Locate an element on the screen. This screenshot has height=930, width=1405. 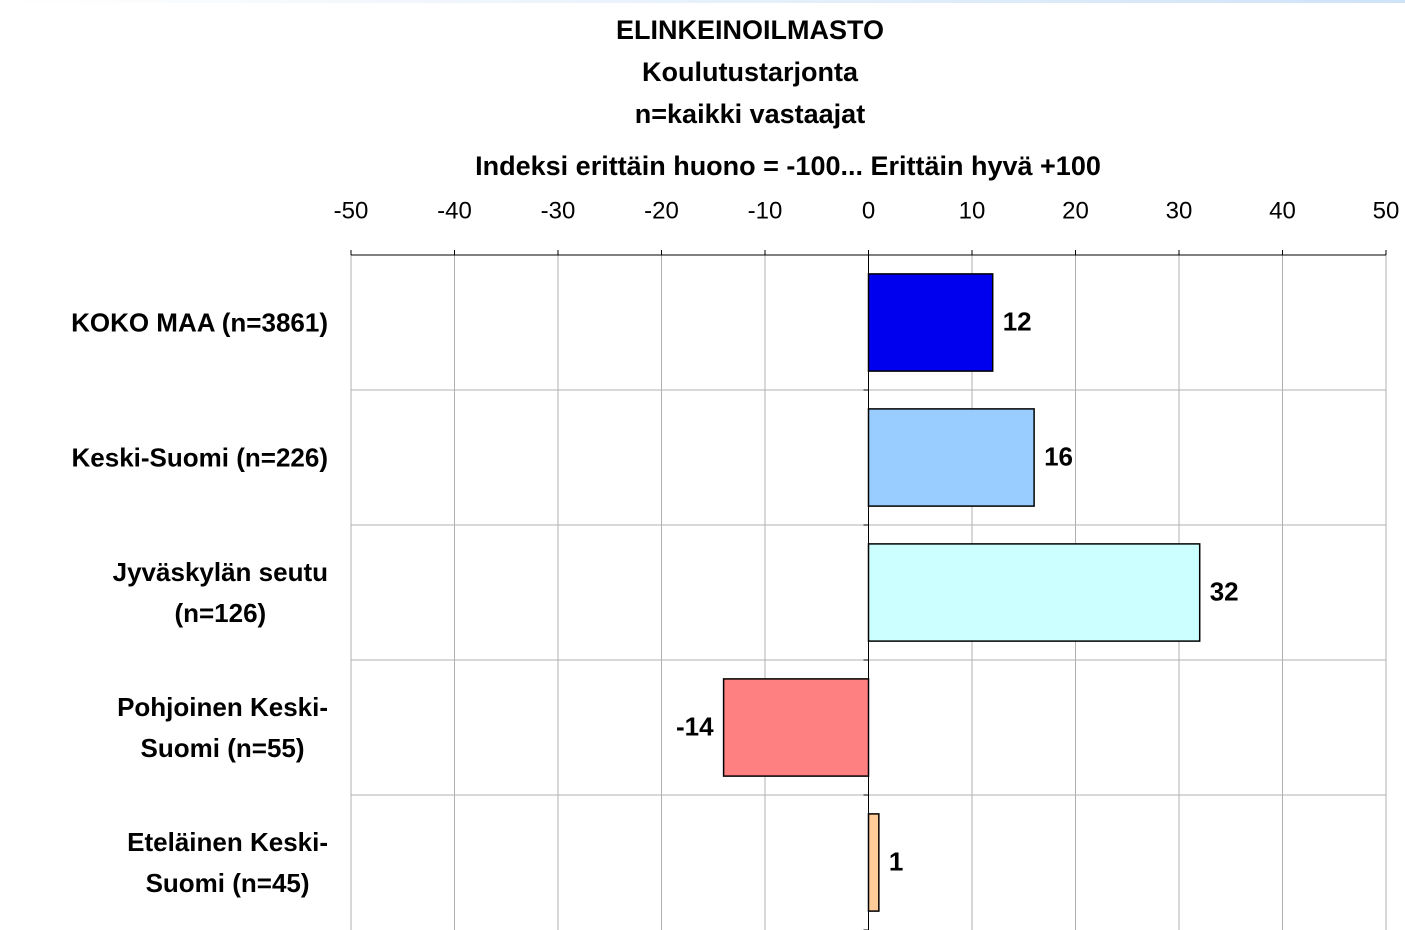
value-label: 12 is located at coordinates (1017, 321).